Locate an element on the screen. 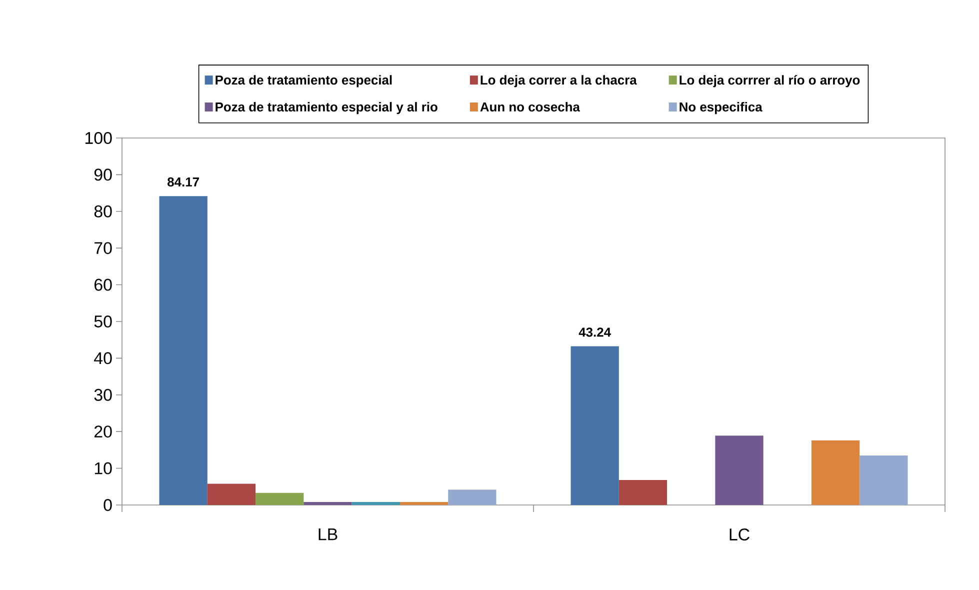  y-tick-label: 50 is located at coordinates (103, 321).